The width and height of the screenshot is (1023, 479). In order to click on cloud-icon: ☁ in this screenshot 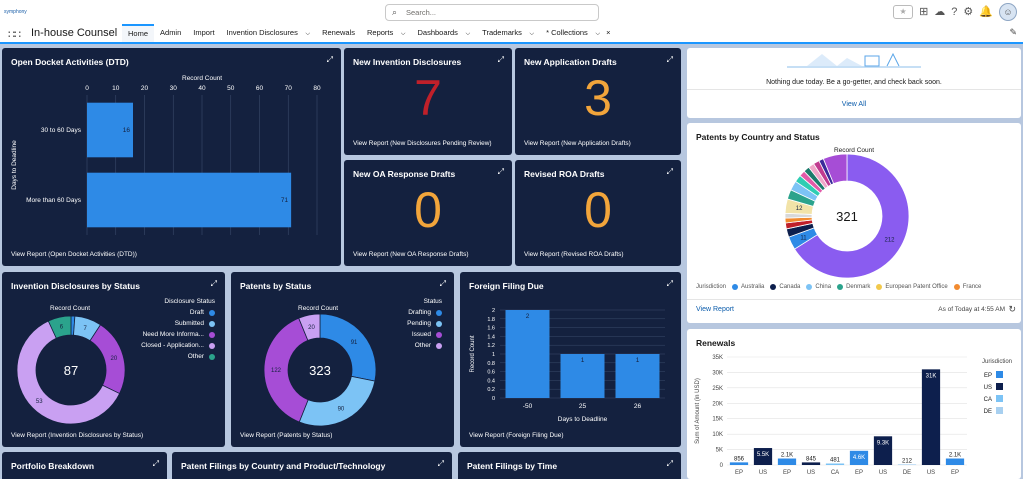, I will do `click(940, 12)`.